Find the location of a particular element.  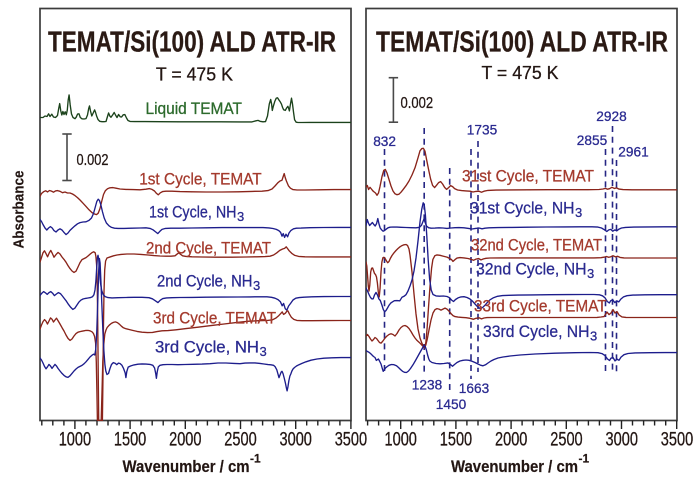

svg-text: 33rd Cycle, NH is located at coordinates (536, 331).